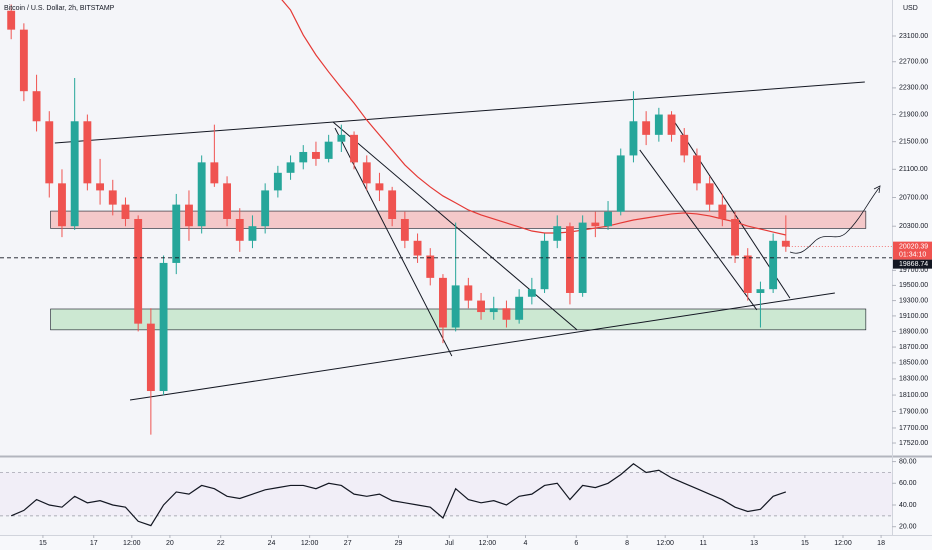  I want to click on x-tick-label: 11, so click(703, 543).